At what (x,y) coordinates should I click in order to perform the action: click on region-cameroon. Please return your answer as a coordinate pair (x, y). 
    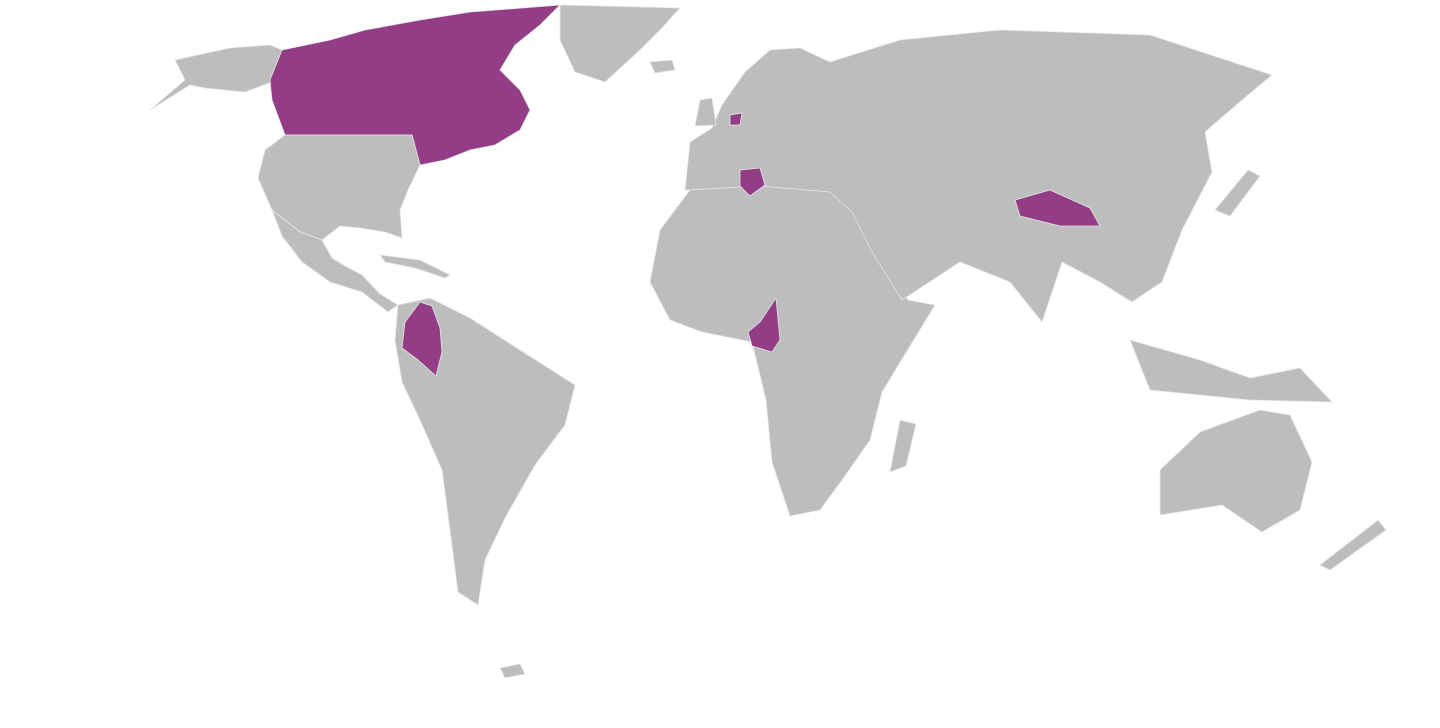
    Looking at the image, I should click on (764, 325).